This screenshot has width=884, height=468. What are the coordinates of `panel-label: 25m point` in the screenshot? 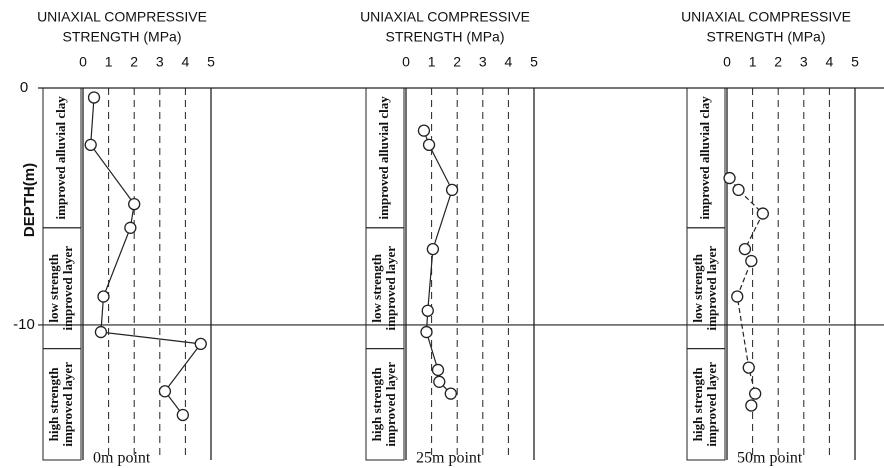 It's located at (449, 458).